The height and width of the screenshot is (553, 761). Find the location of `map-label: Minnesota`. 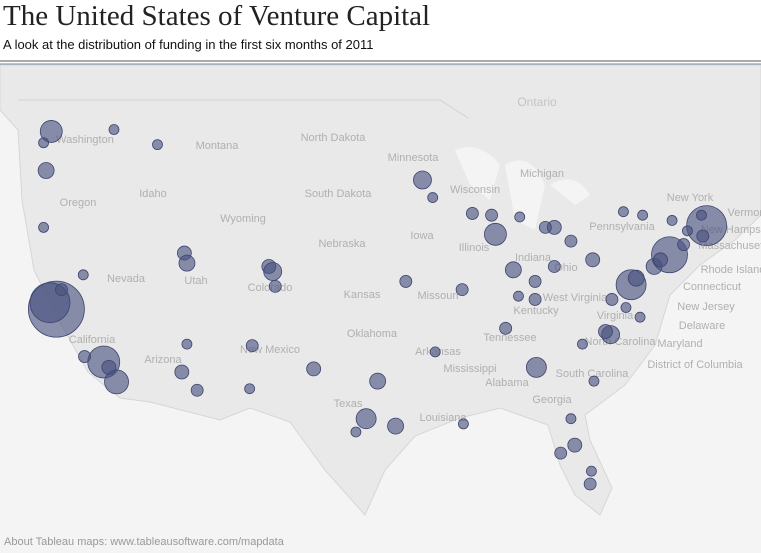

map-label: Minnesota is located at coordinates (414, 158).